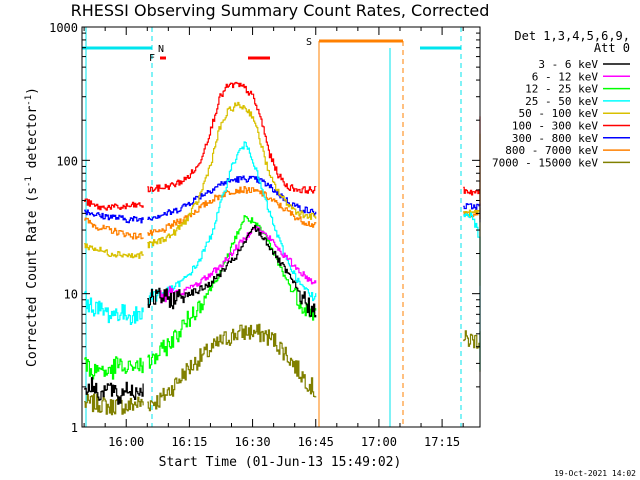 The image size is (640, 480). Describe the element at coordinates (71, 295) in the screenshot. I see `y-tick-label: 10` at that location.